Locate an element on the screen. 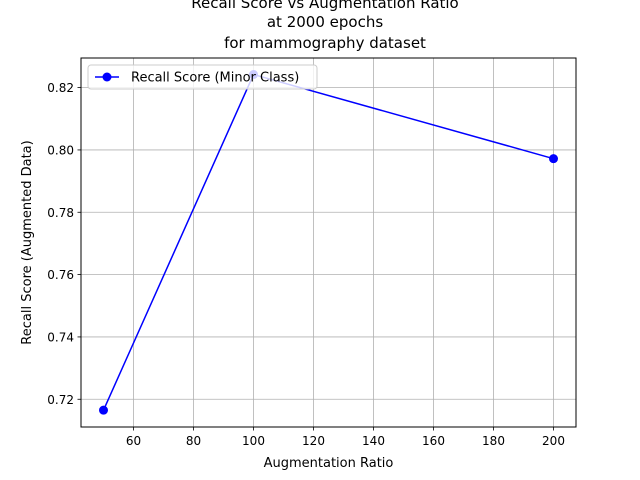 The width and height of the screenshot is (640, 480). legend-box is located at coordinates (202, 77).